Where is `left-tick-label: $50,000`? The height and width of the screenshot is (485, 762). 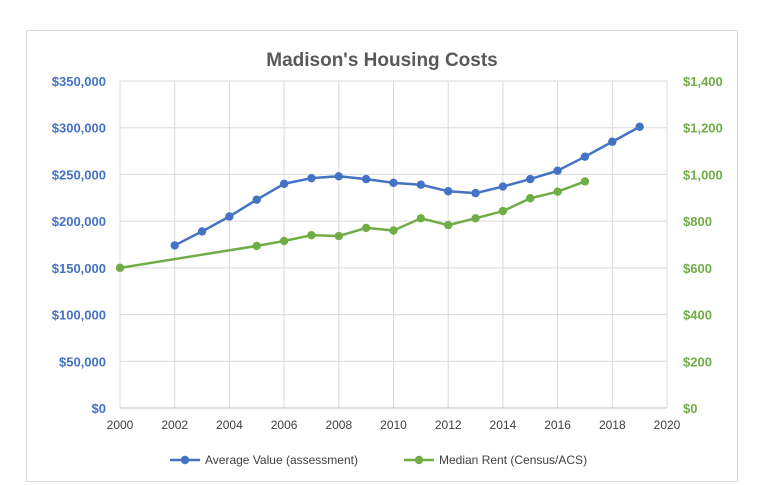
left-tick-label: $50,000 is located at coordinates (82, 361).